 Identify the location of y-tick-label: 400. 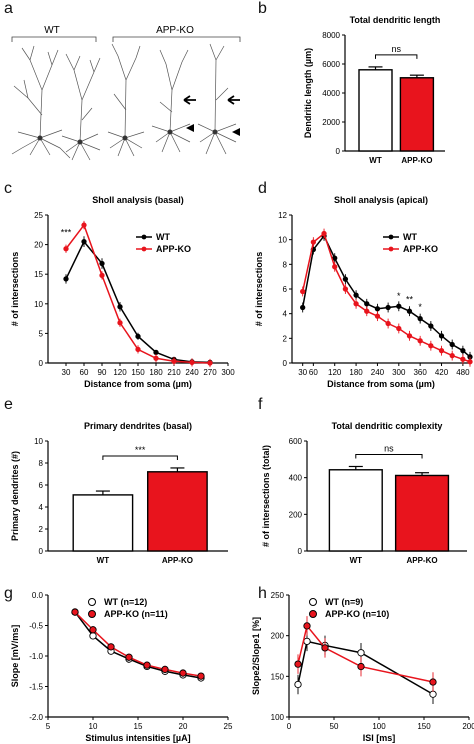
(296, 478).